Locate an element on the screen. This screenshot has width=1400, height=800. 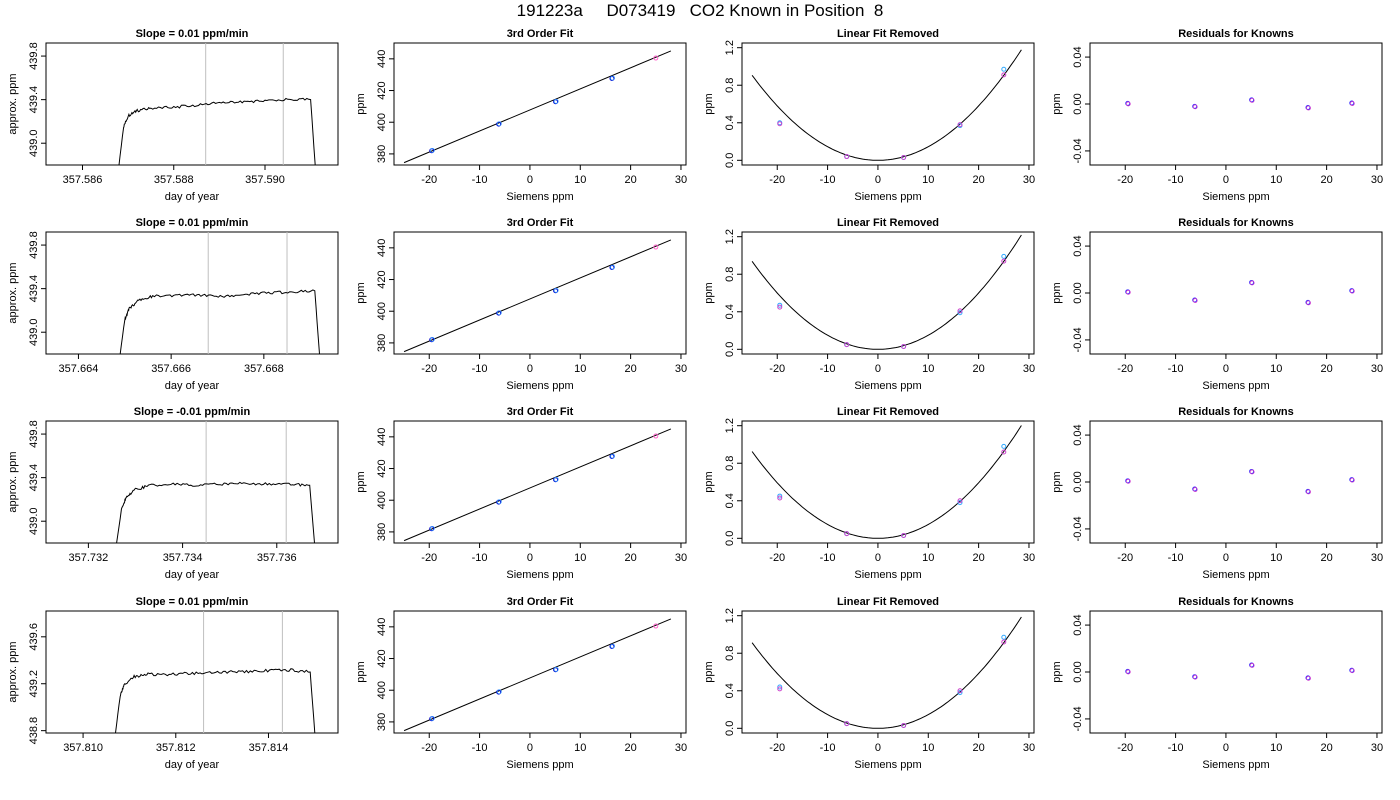
x-tick-label: 357.814 is located at coordinates (269, 748).